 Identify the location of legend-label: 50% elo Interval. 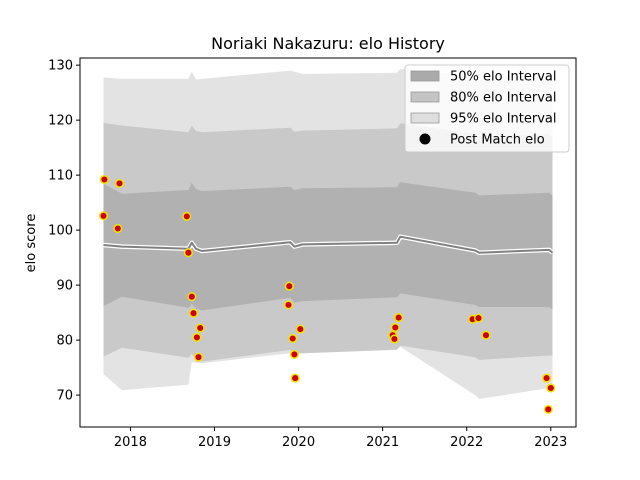
(503, 77).